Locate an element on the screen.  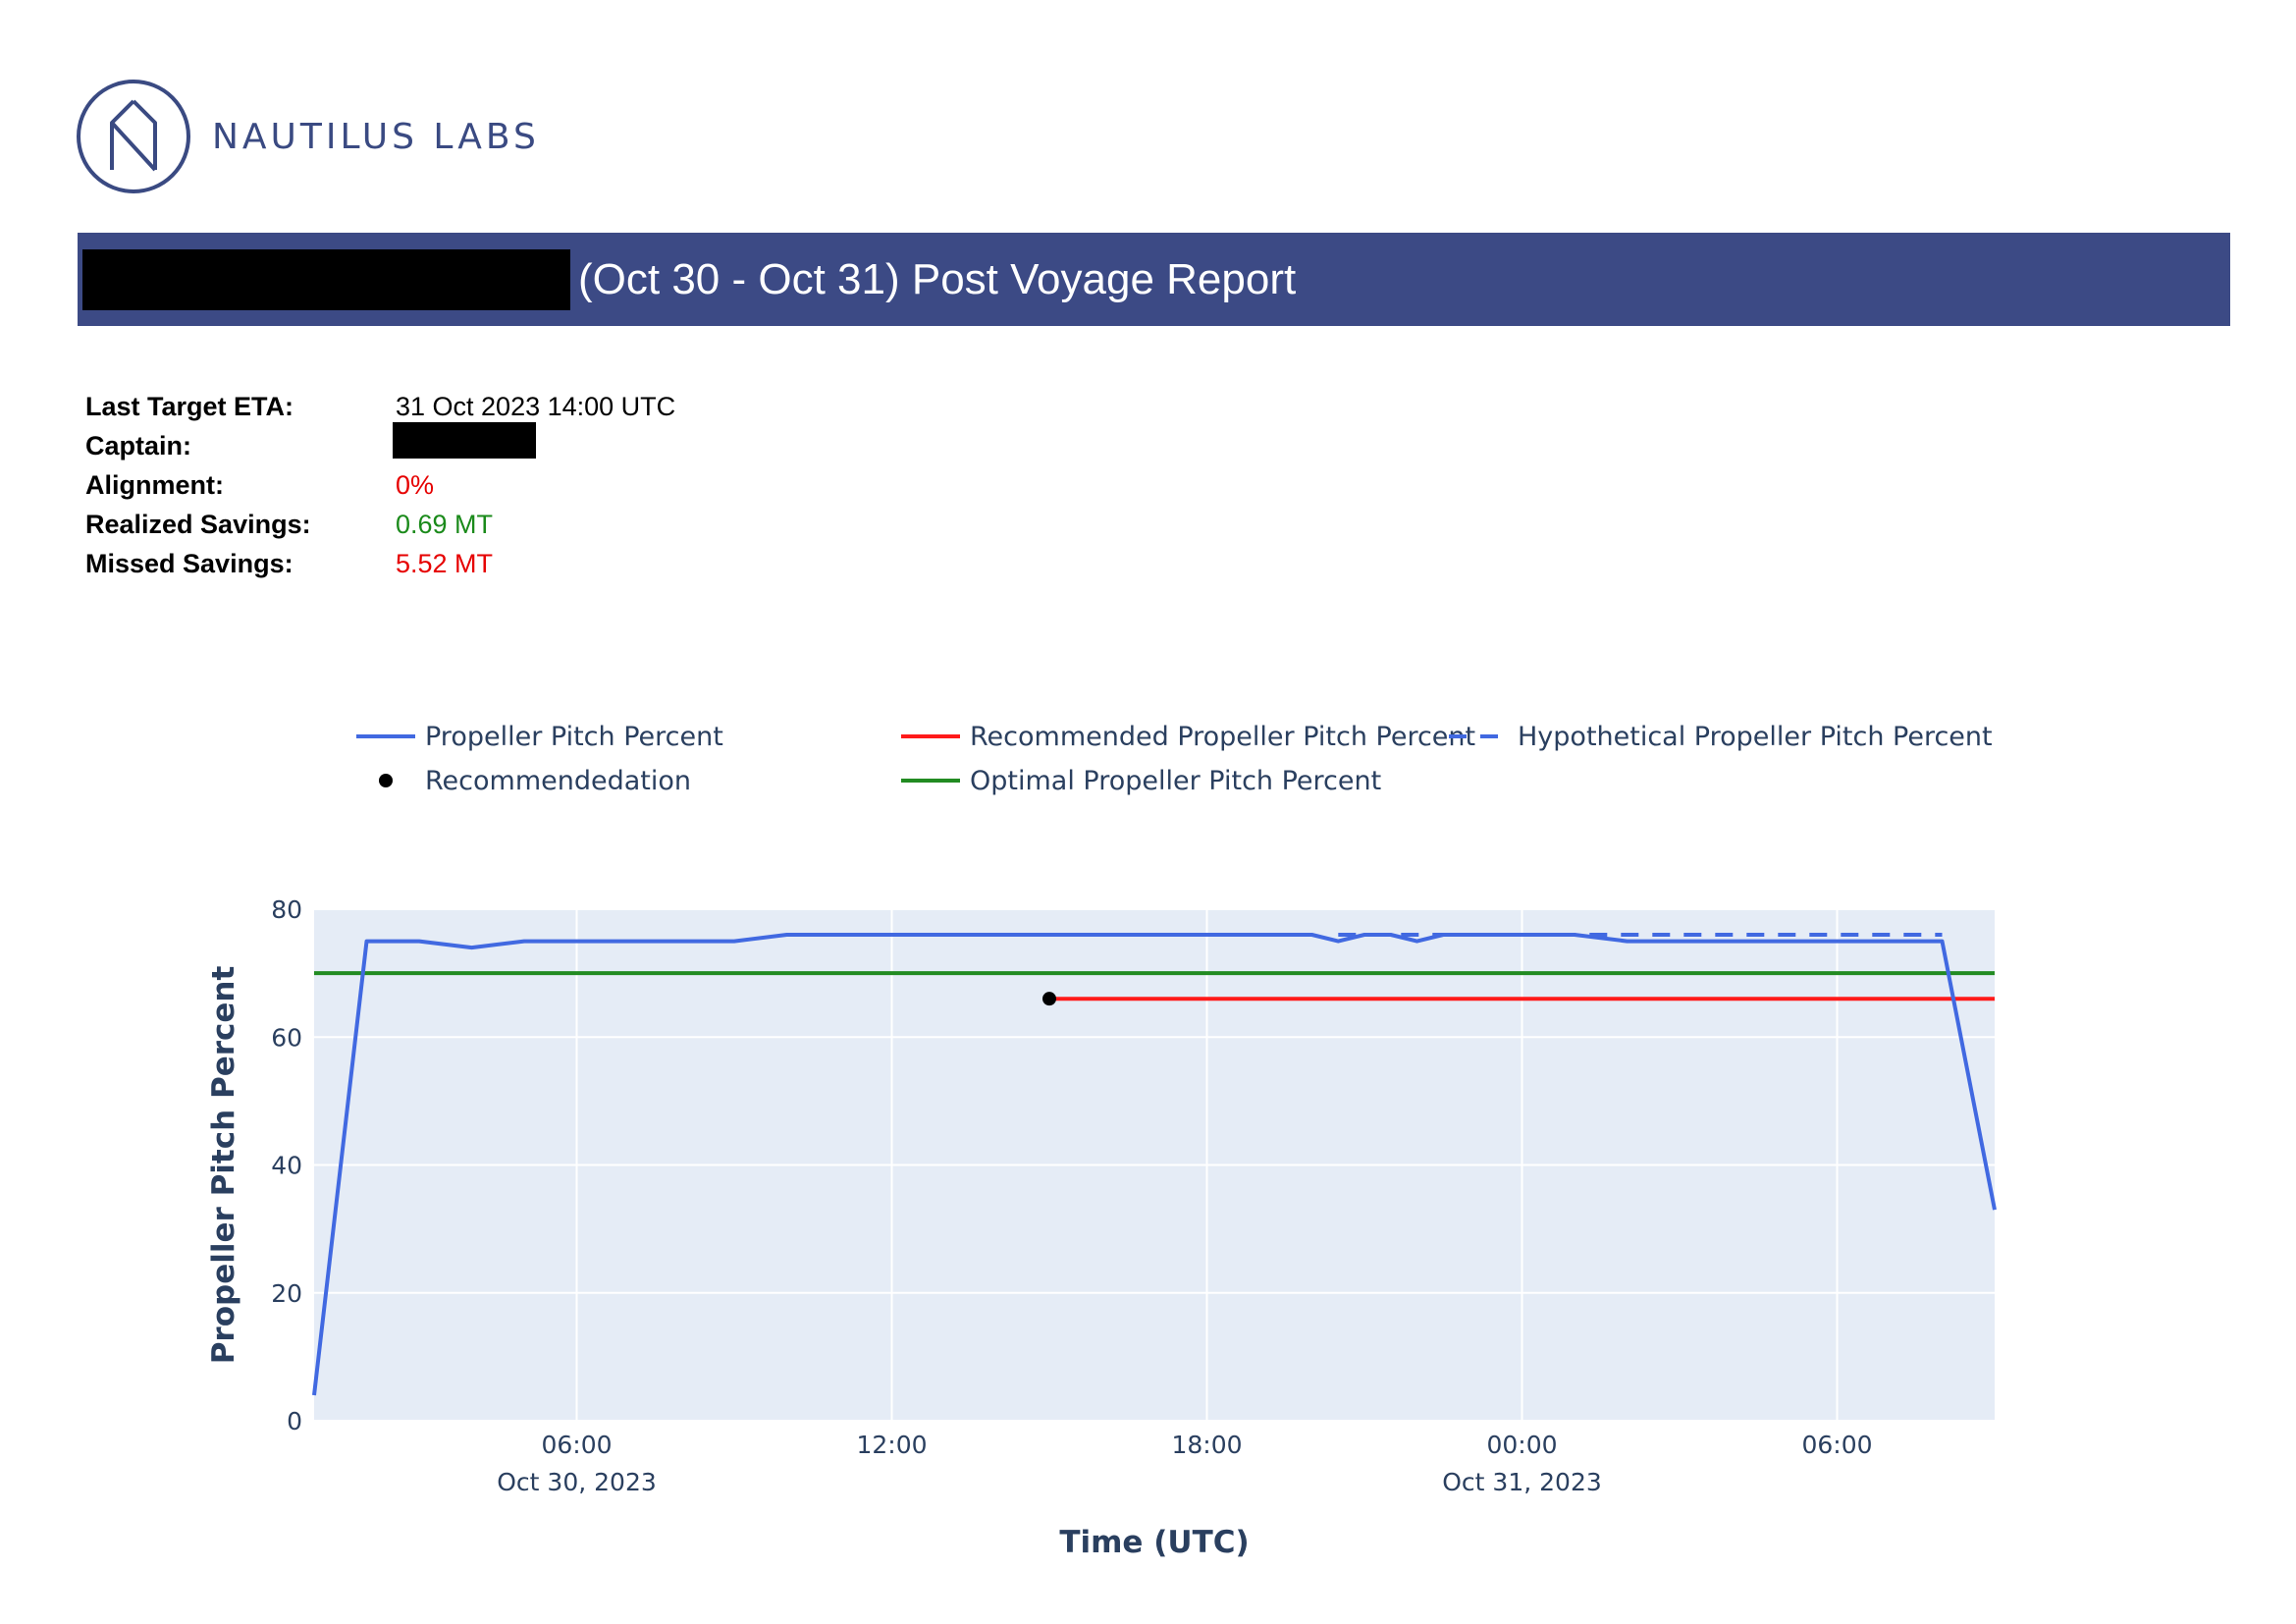
x-tick-sublabel: Oct 31, 2023 is located at coordinates (1522, 1482).